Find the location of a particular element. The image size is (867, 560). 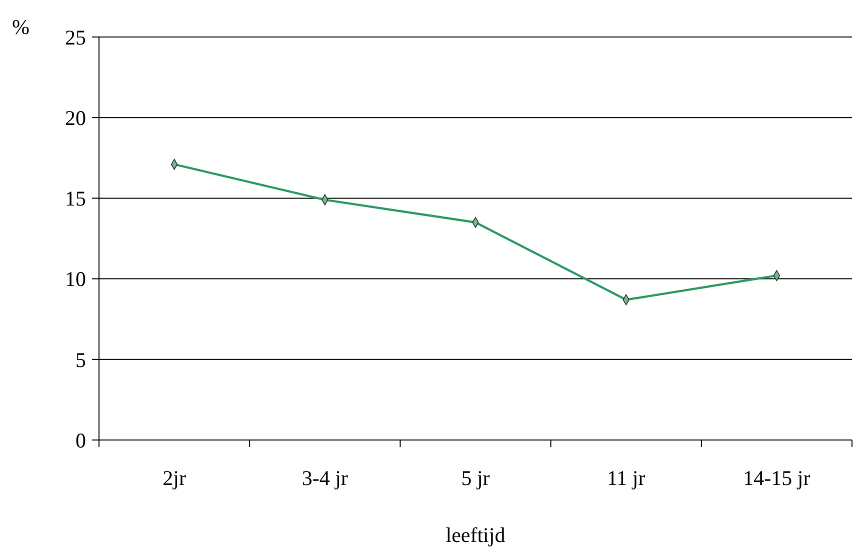

x-tick-label: 14-15 jr is located at coordinates (776, 478).